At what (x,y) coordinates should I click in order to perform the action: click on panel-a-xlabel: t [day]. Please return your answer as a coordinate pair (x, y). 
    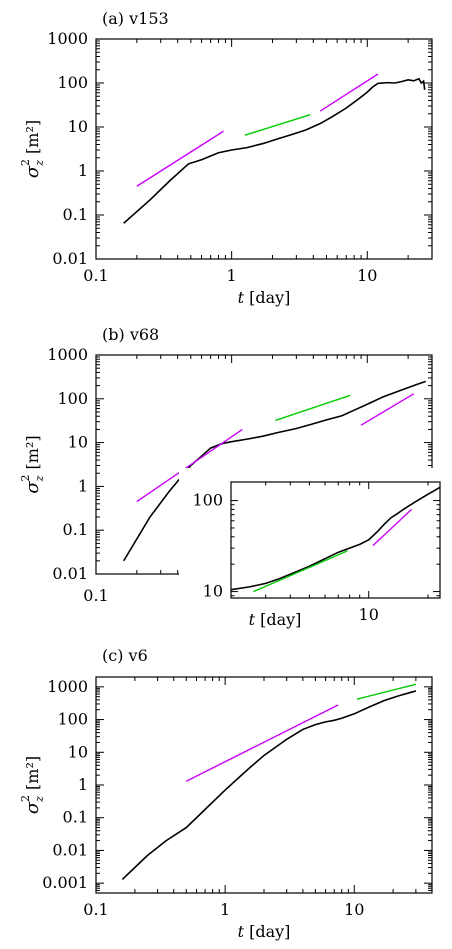
    Looking at the image, I should click on (264, 297).